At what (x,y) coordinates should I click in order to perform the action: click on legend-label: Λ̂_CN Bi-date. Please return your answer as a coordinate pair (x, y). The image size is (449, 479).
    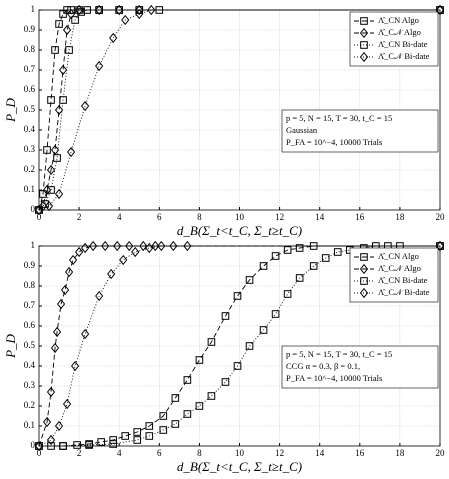
    Looking at the image, I should click on (403, 280).